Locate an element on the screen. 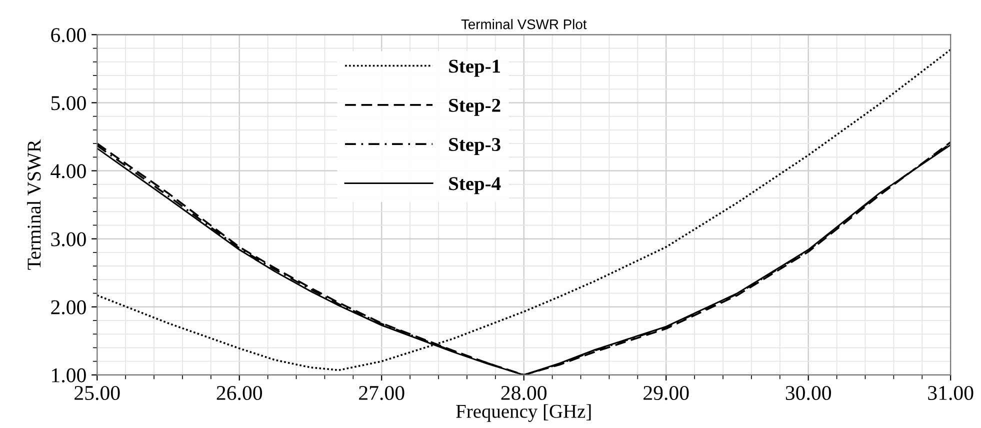 The width and height of the screenshot is (981, 428). x-tick-label: 29.00 is located at coordinates (666, 393).